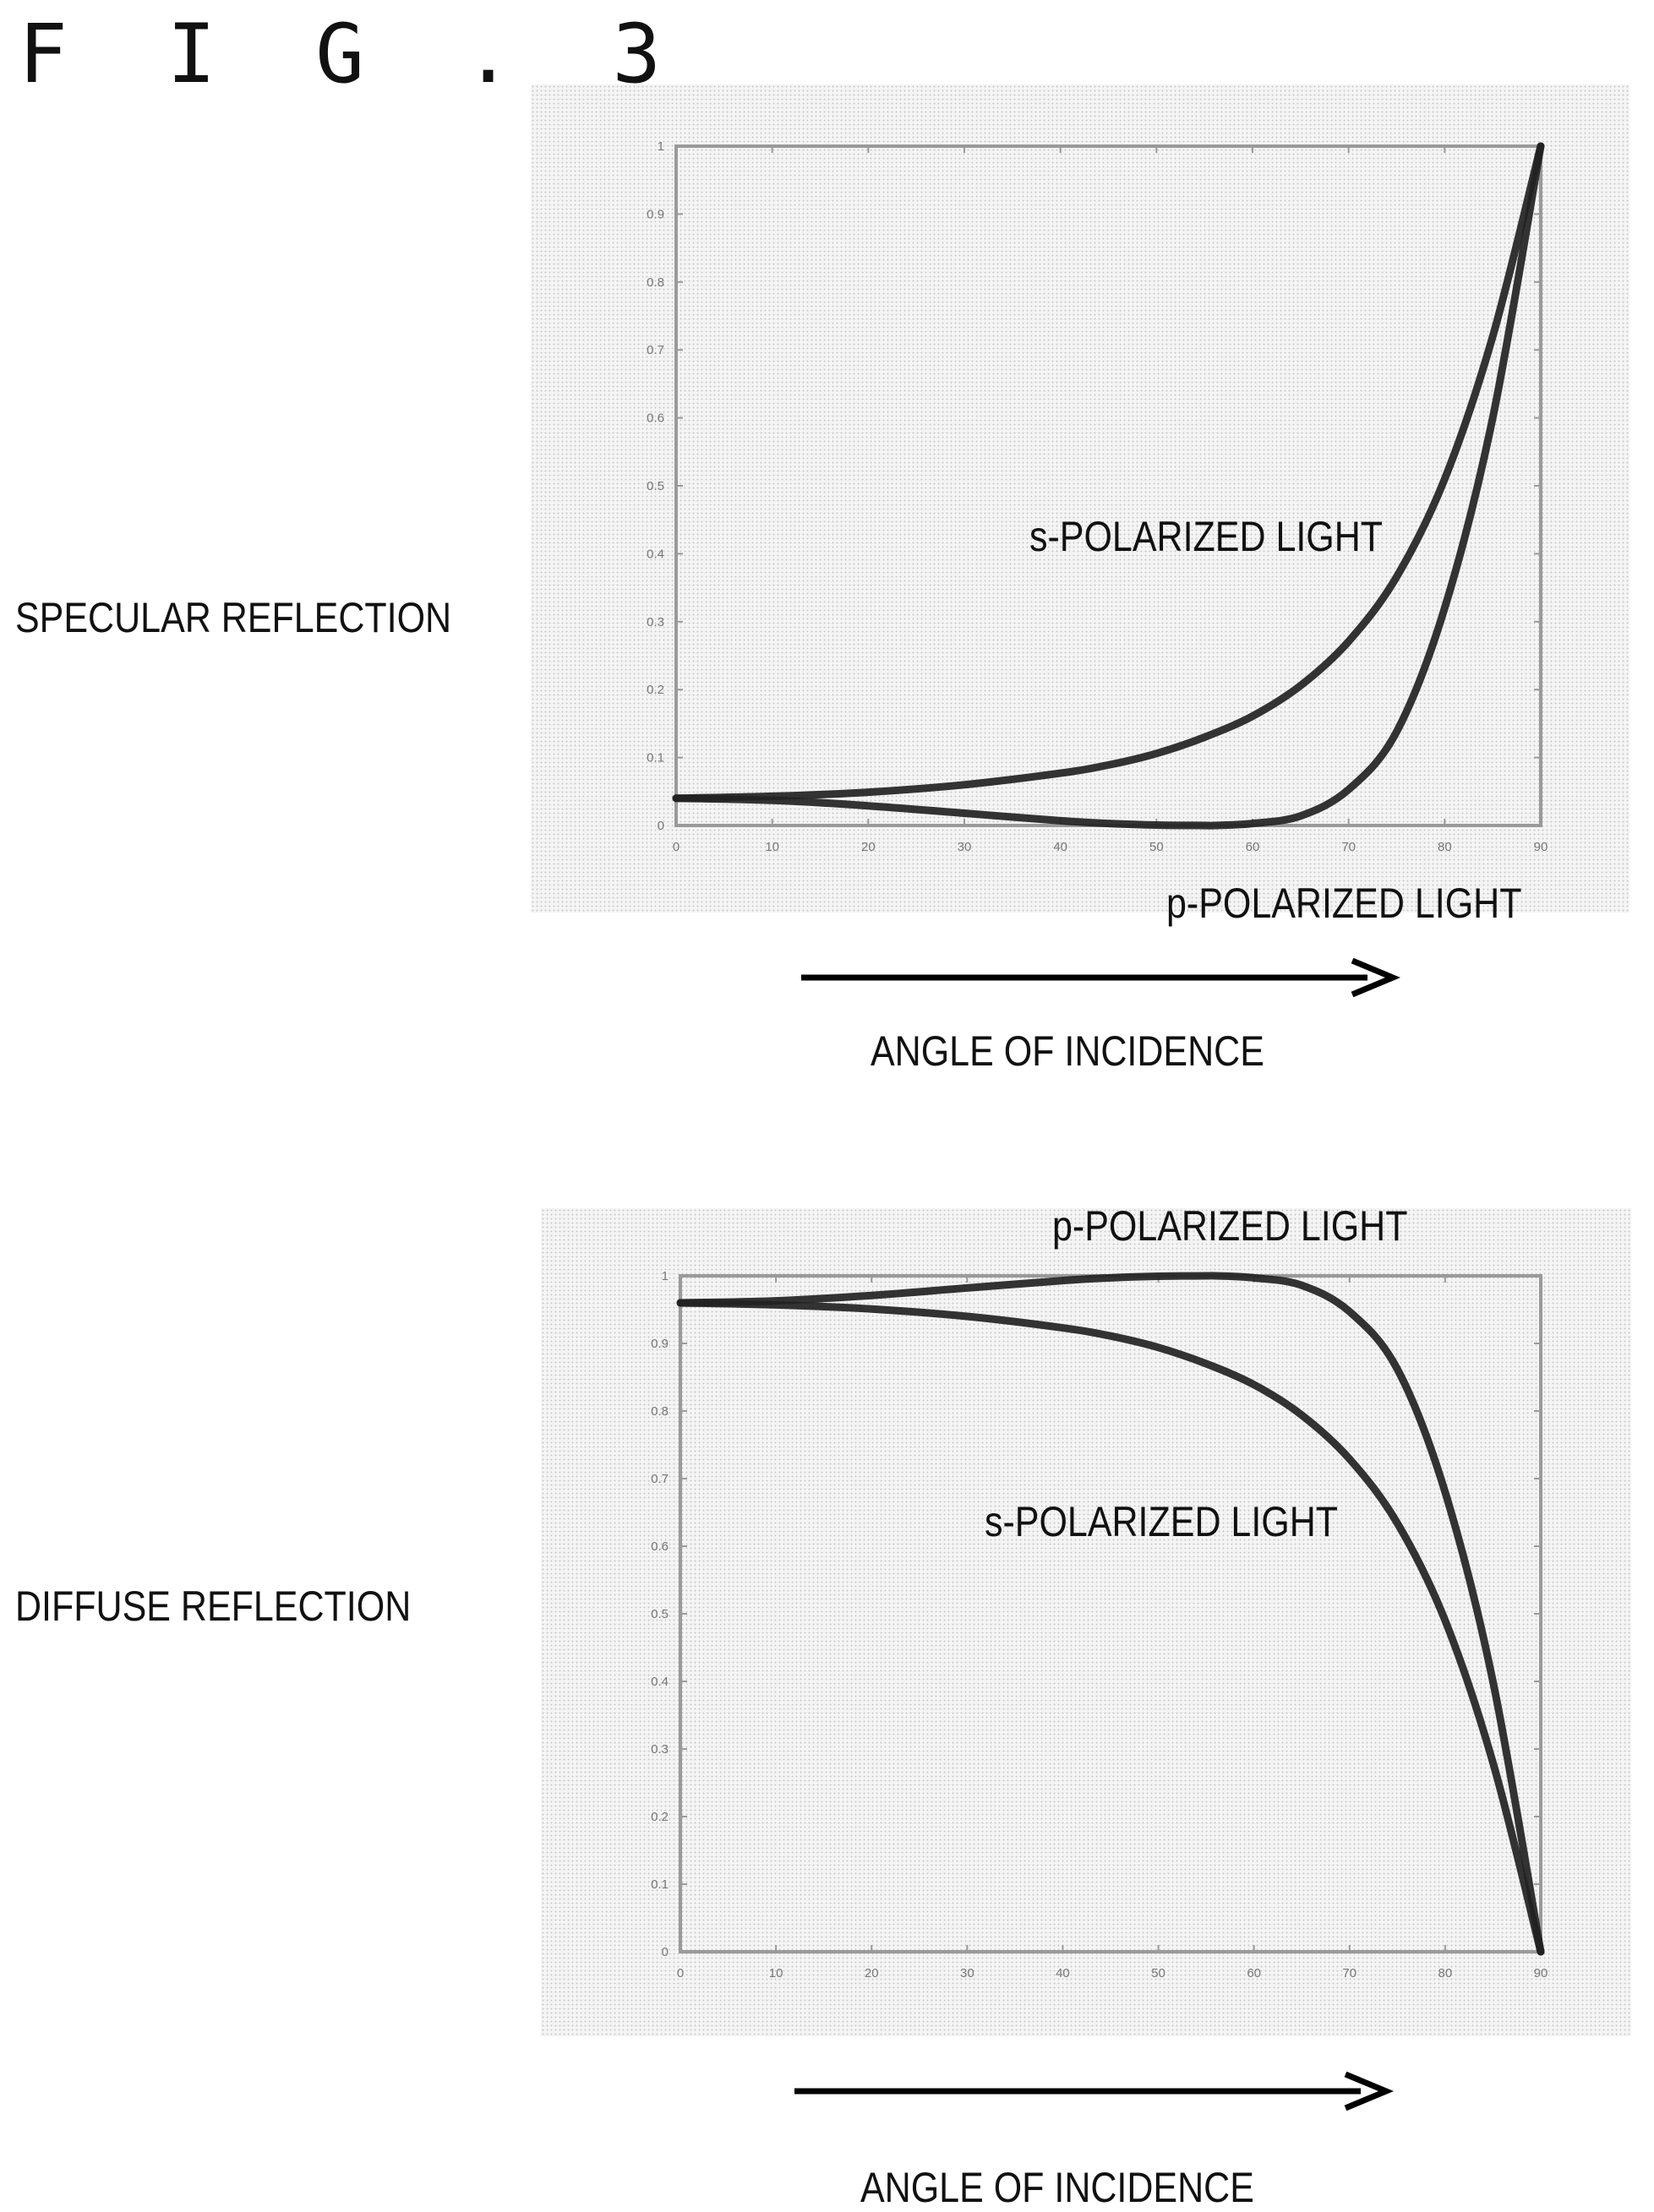 Image resolution: width=1654 pixels, height=2212 pixels. Describe the element at coordinates (1376, 978) in the screenshot. I see `angle-arrow-head-specular` at that location.